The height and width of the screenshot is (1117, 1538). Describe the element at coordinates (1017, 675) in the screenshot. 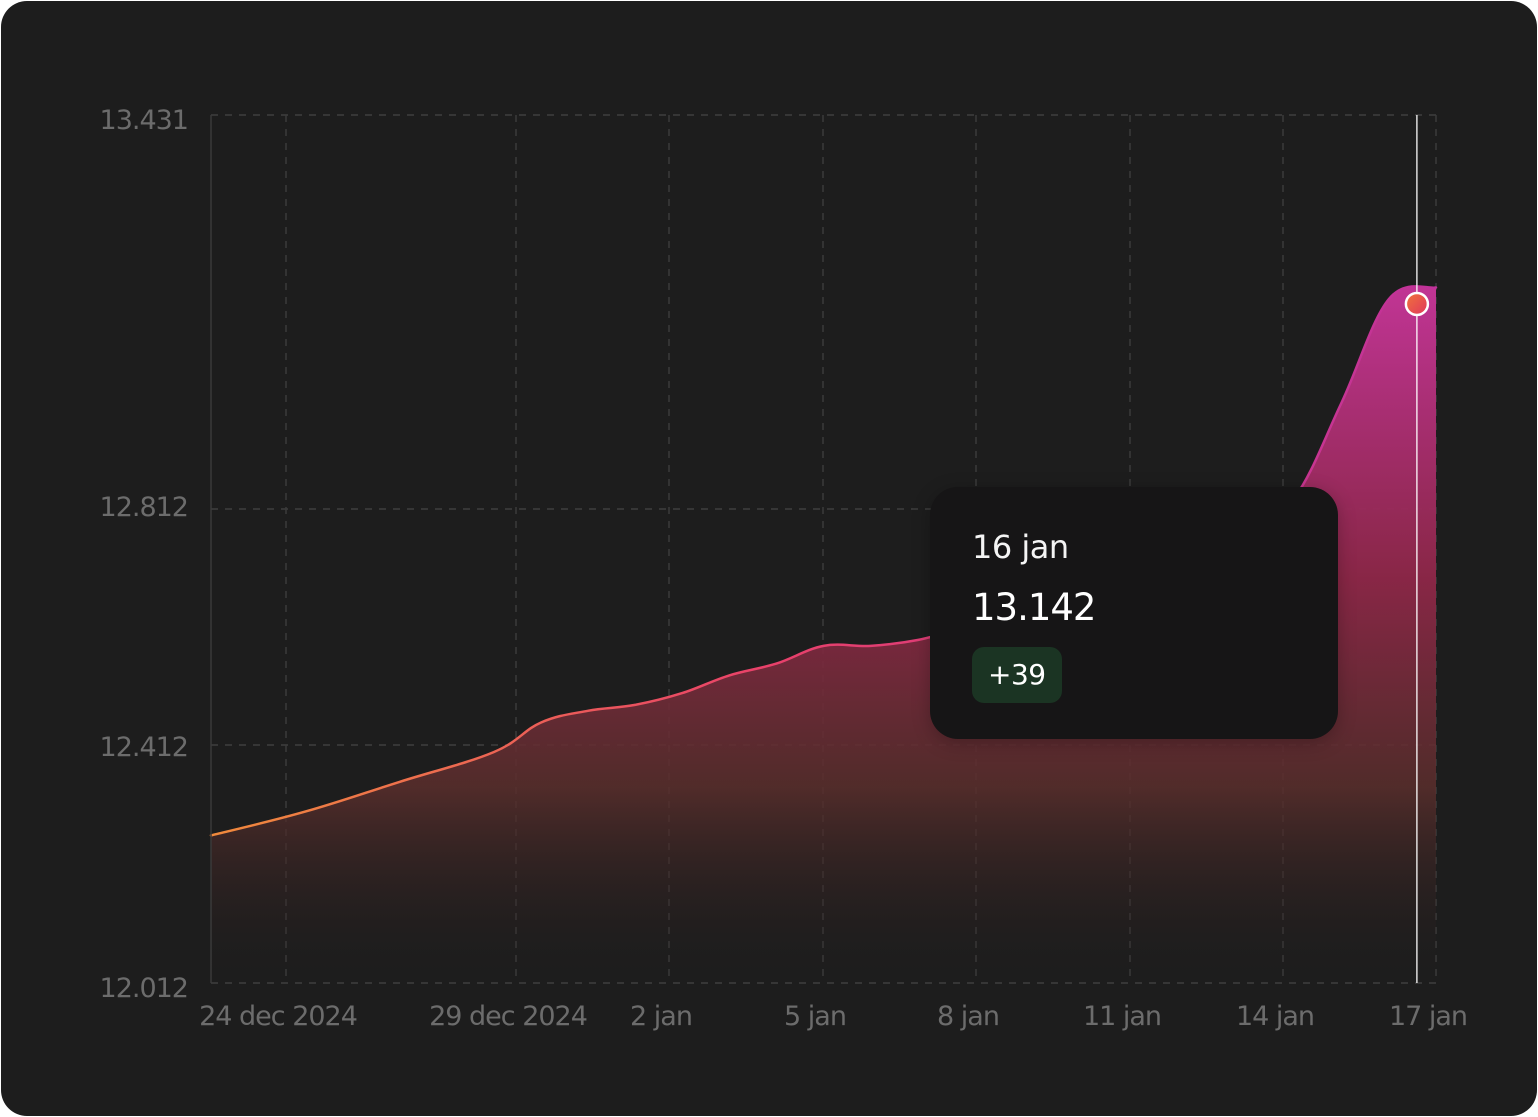

I see `tooltip-change-badge: +39` at that location.